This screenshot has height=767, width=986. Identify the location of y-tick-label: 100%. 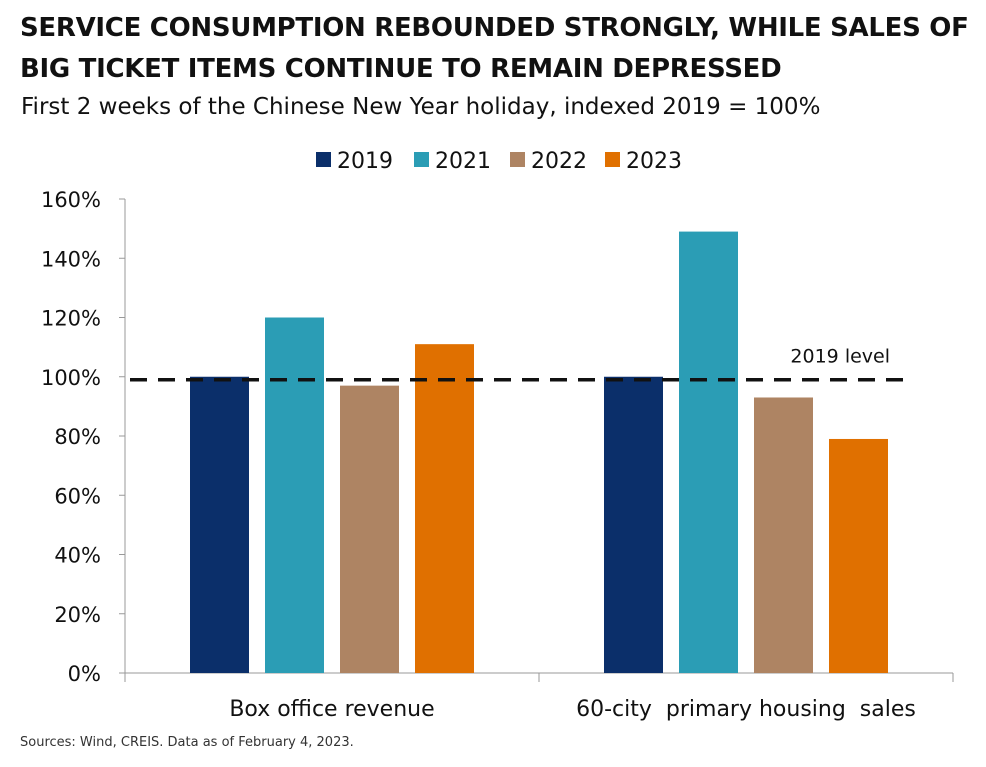
(71, 378).